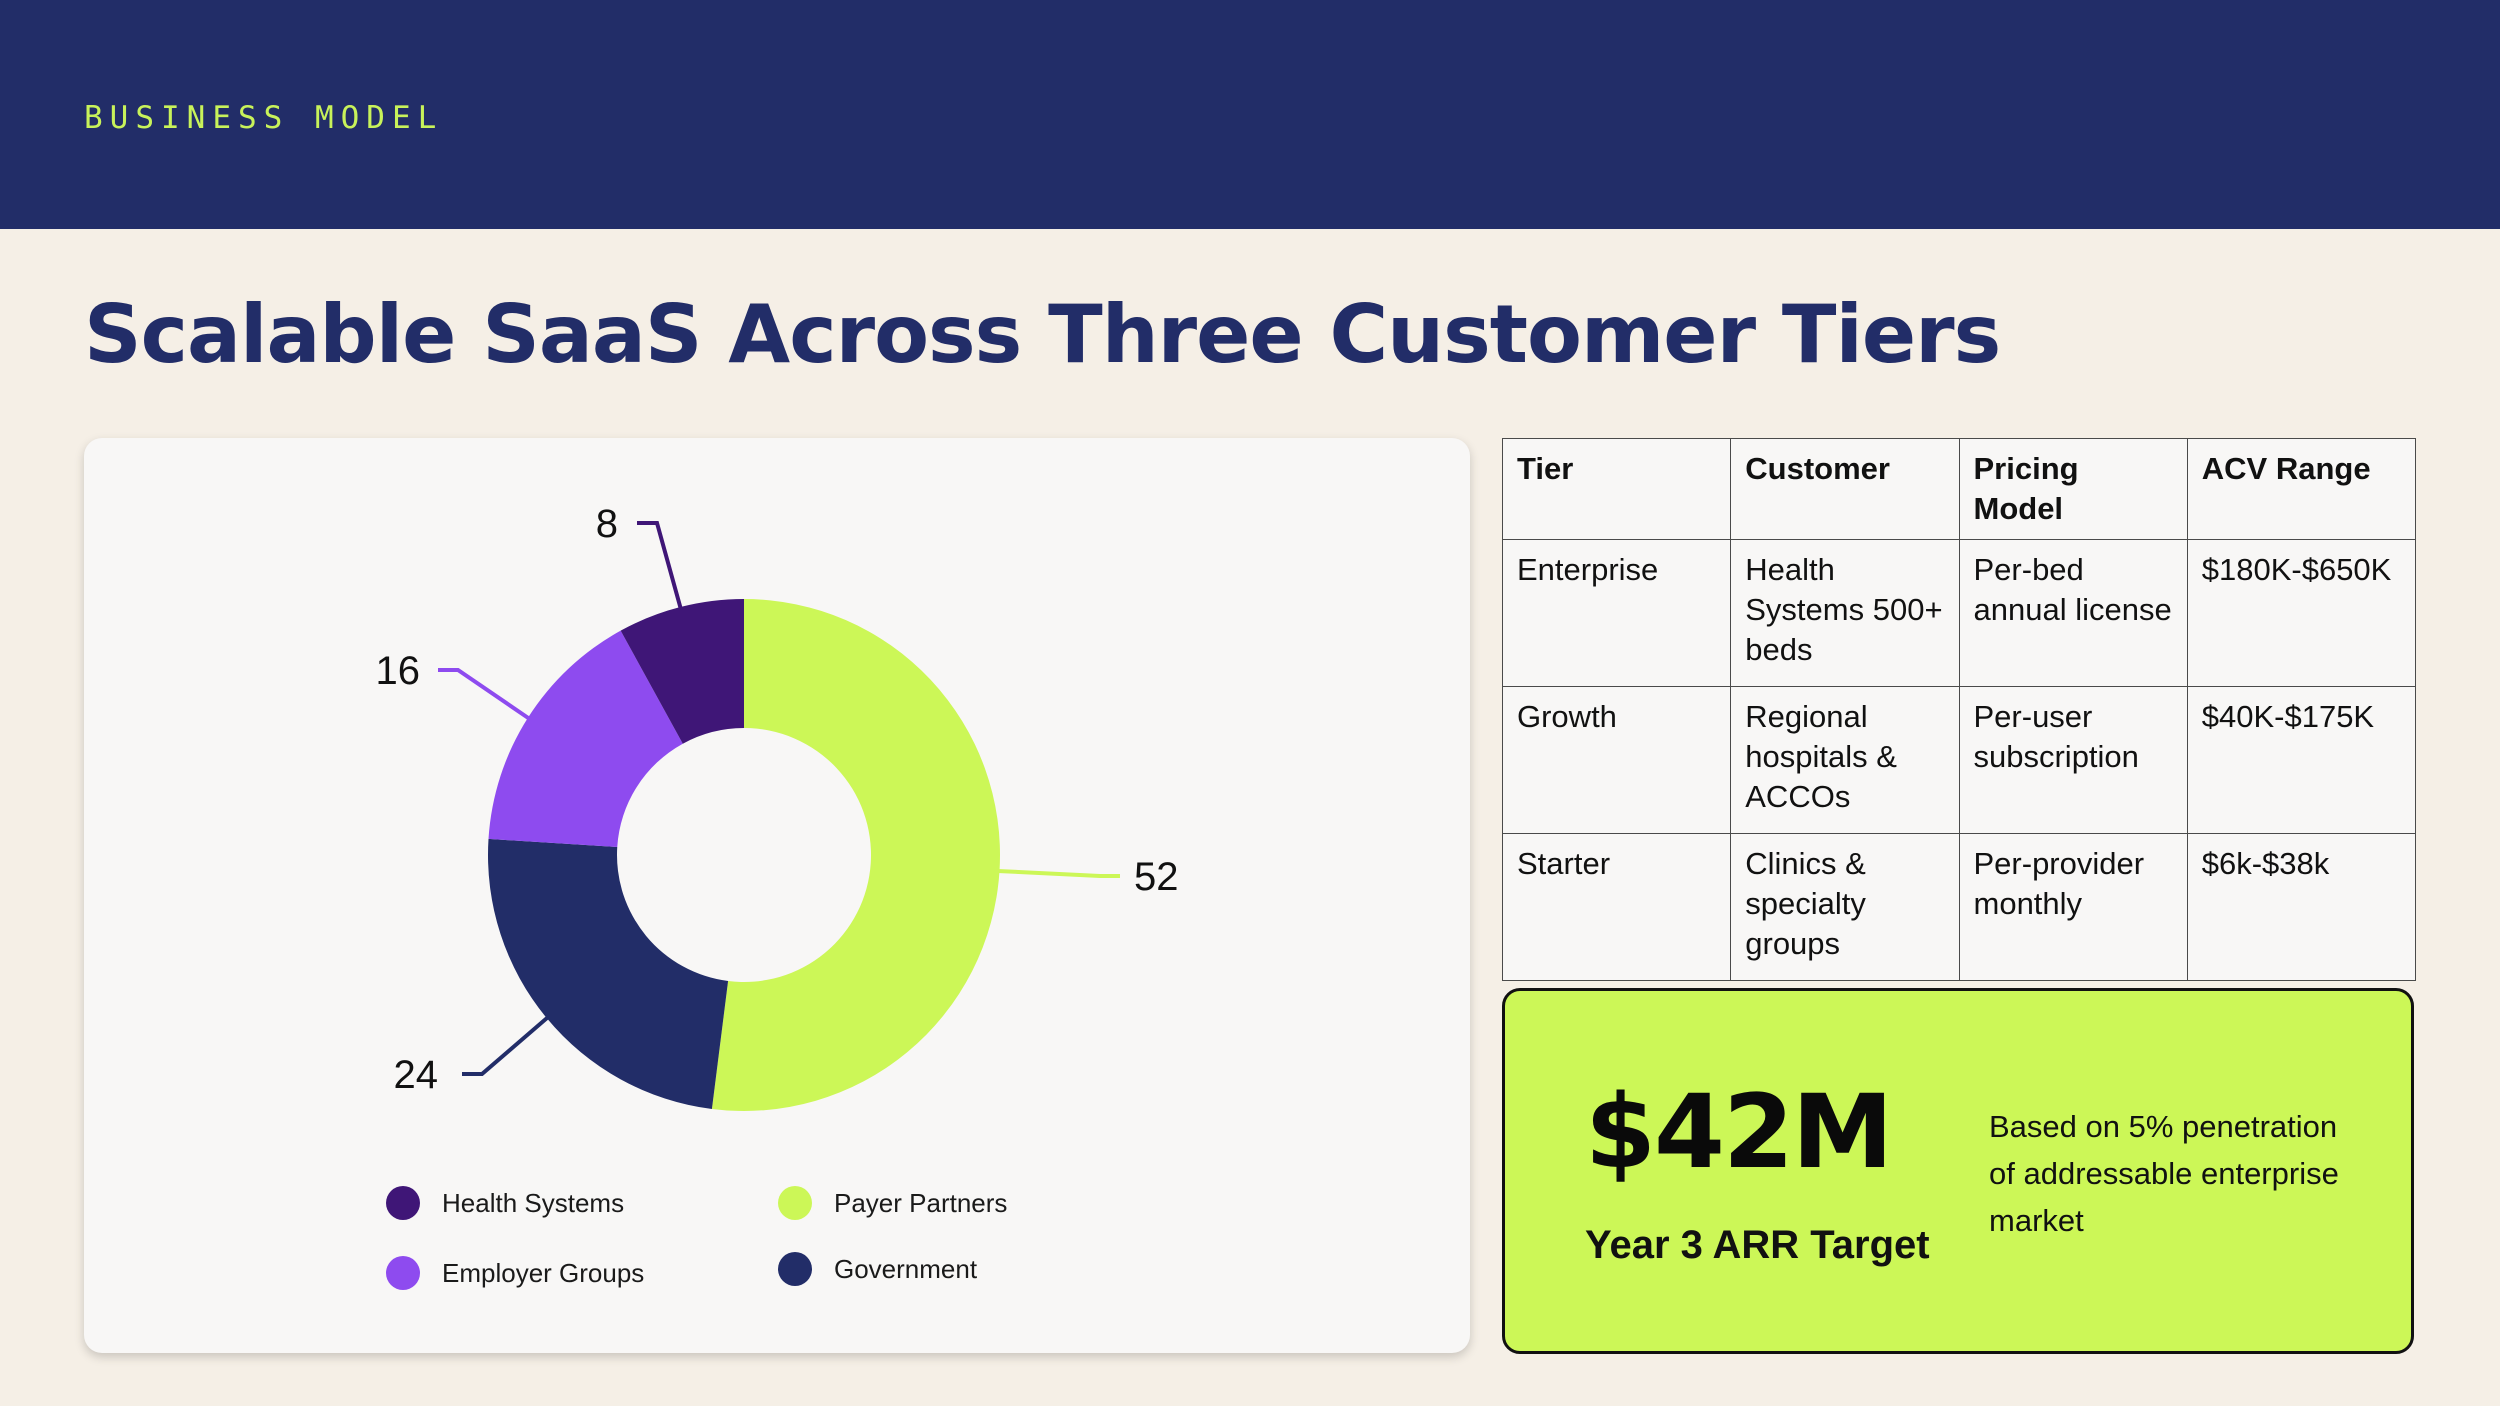 The width and height of the screenshot is (2500, 1406). Describe the element at coordinates (1845, 489) in the screenshot. I see `column-header-customer: Customer` at that location.